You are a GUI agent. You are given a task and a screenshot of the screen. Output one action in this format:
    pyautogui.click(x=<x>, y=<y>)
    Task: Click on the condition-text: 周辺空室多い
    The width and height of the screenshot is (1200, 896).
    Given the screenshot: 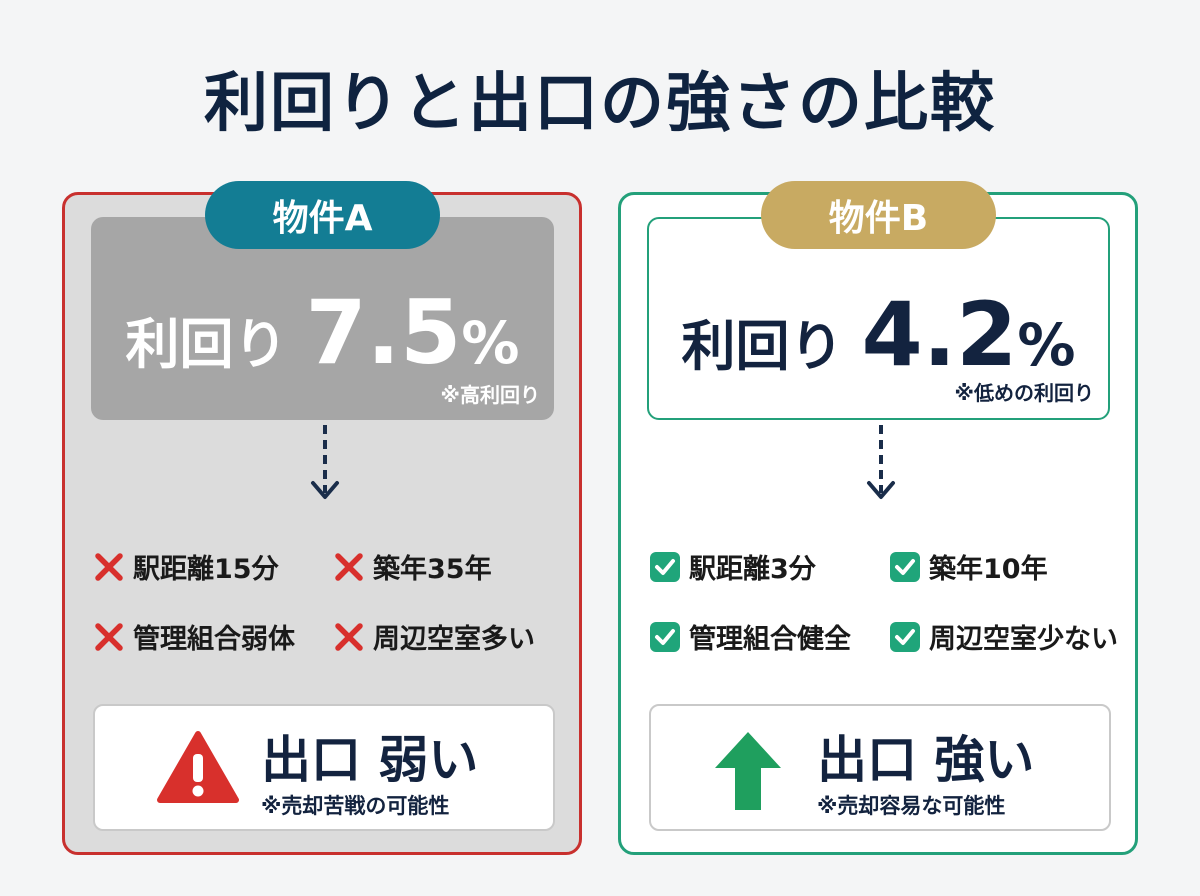 What is the action you would take?
    pyautogui.click(x=454, y=639)
    